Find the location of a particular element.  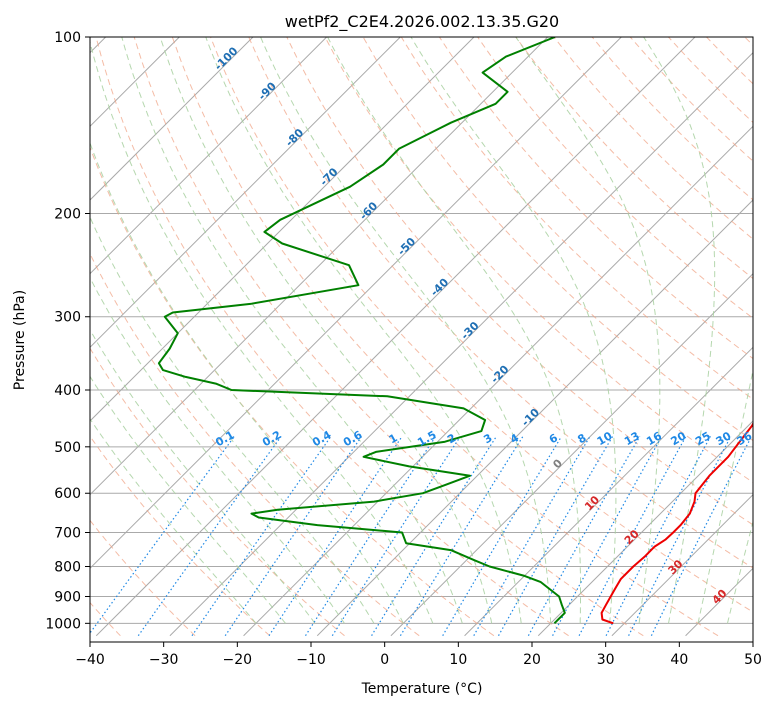

y-tick-label: 800 is located at coordinates (67, 568).